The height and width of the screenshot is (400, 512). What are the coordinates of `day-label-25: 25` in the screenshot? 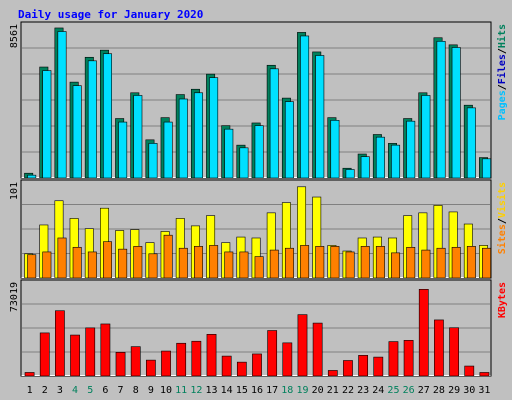 It's located at (393, 390).